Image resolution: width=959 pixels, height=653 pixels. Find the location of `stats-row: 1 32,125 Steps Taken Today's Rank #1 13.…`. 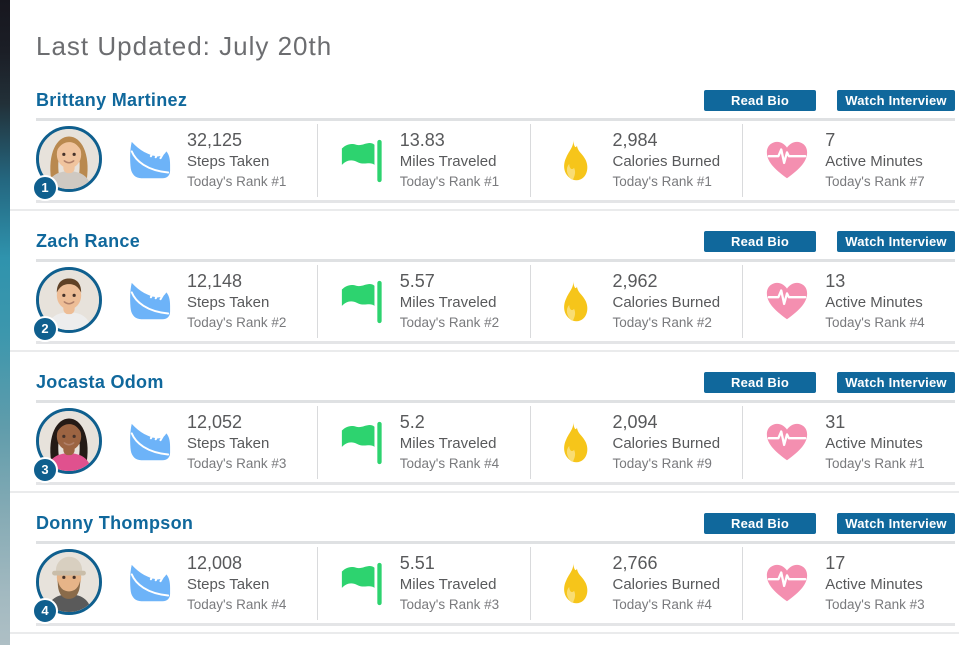

stats-row: 1 32,125 Steps Taken Today's Rank #1 13.… is located at coordinates (493, 162).